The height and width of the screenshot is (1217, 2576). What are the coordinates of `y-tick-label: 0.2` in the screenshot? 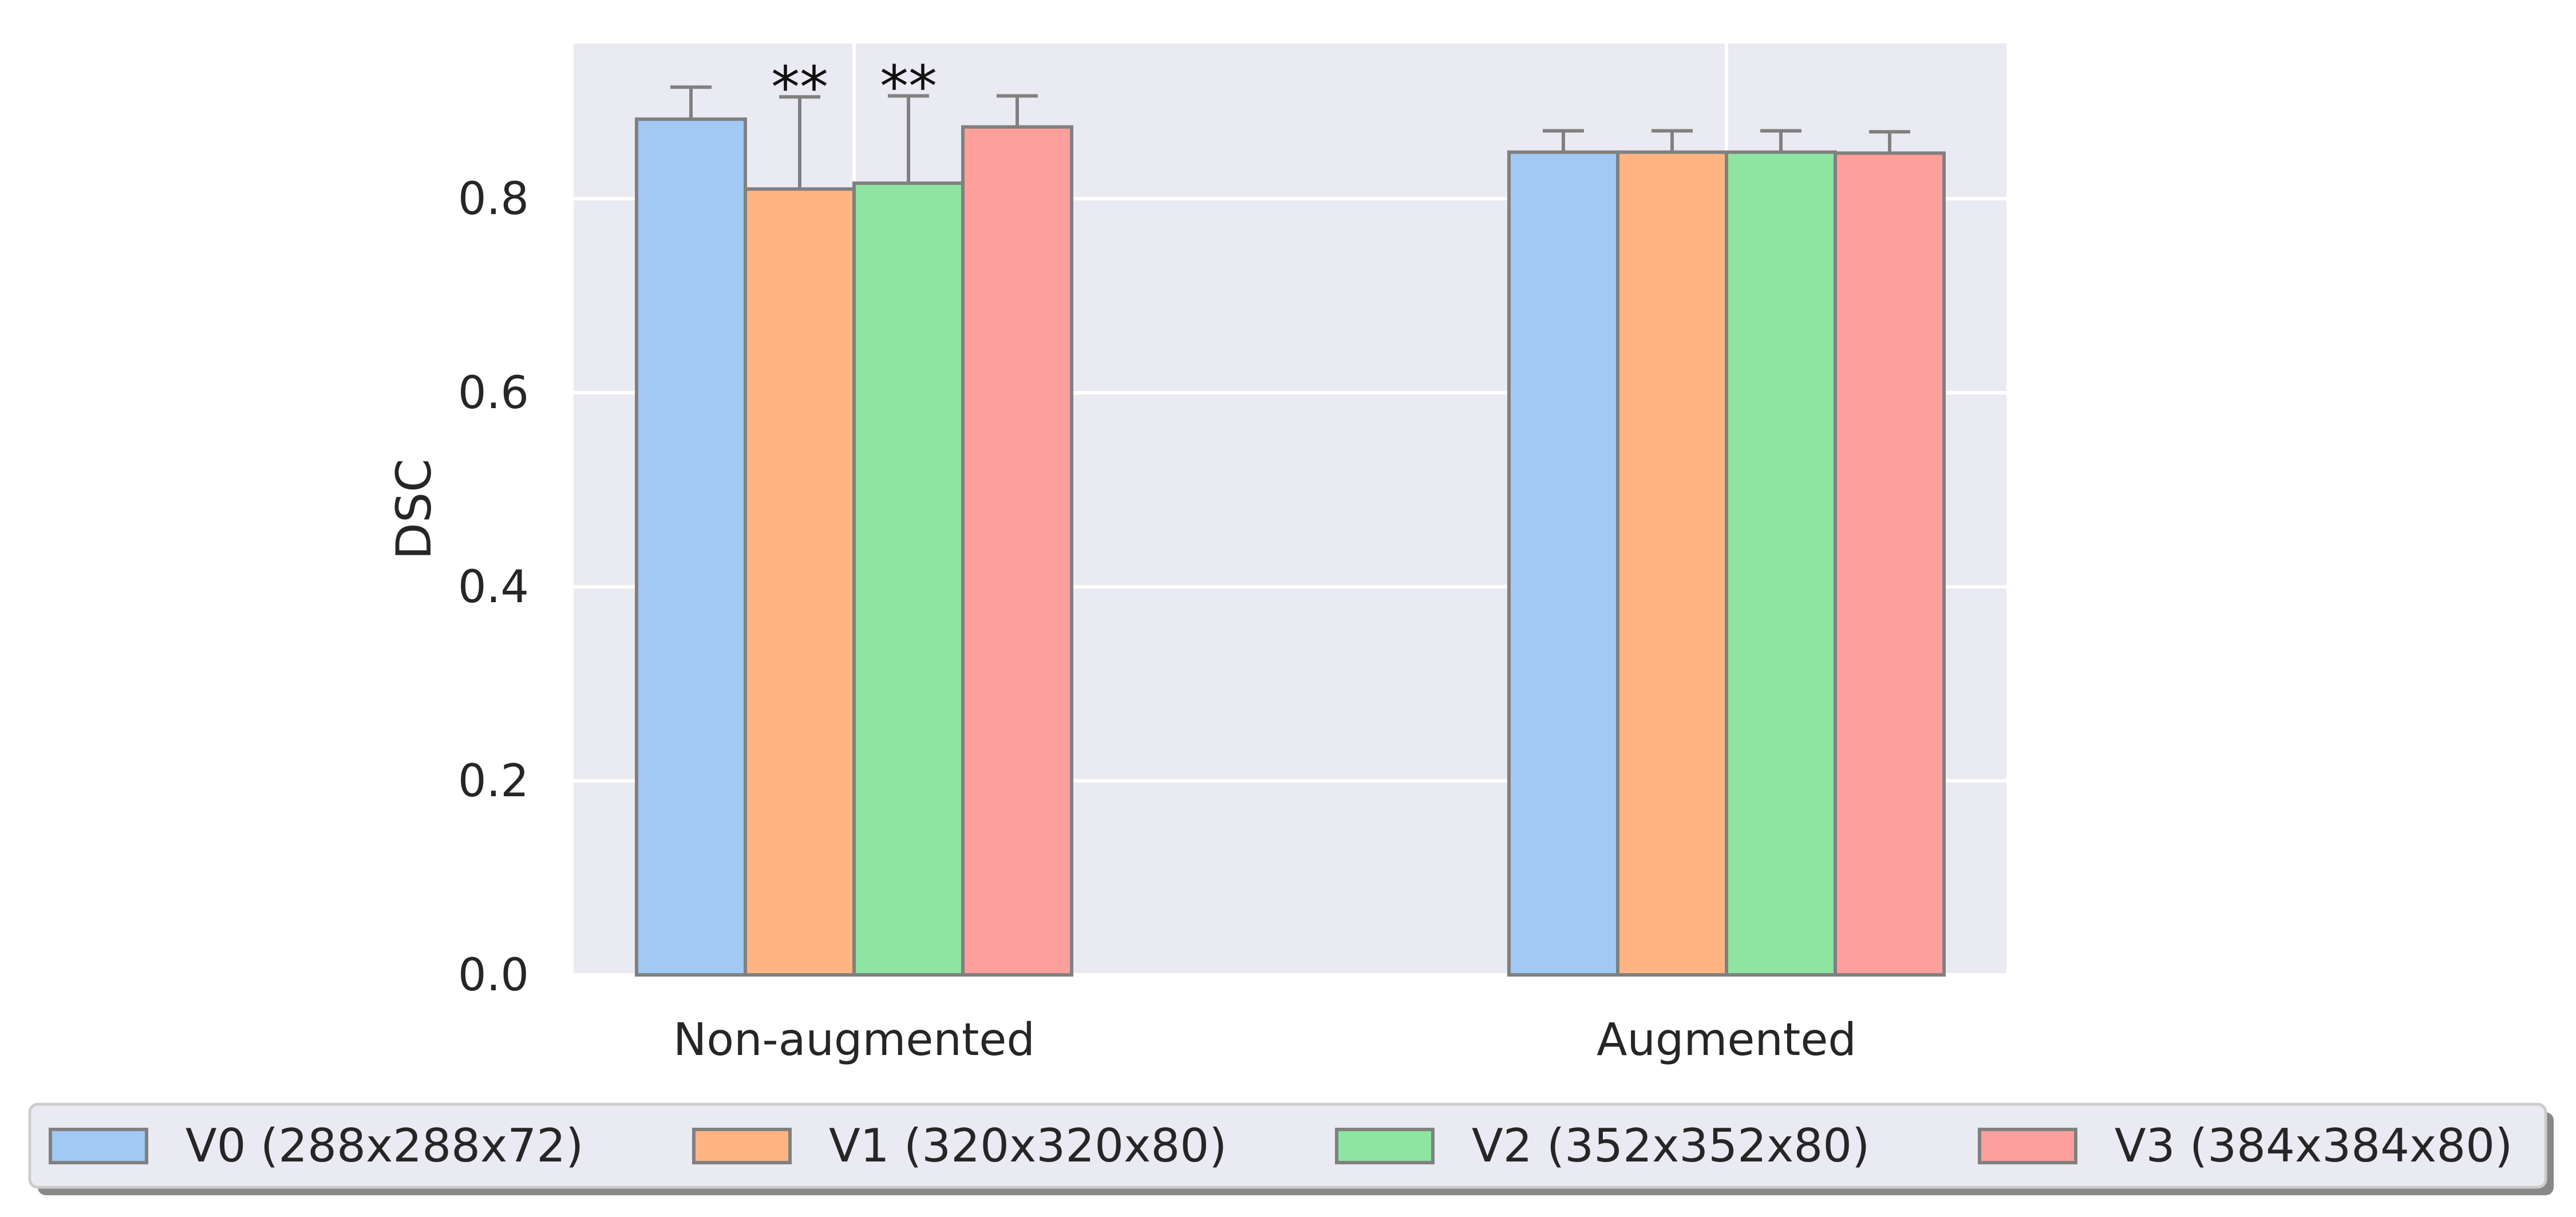 It's located at (493, 781).